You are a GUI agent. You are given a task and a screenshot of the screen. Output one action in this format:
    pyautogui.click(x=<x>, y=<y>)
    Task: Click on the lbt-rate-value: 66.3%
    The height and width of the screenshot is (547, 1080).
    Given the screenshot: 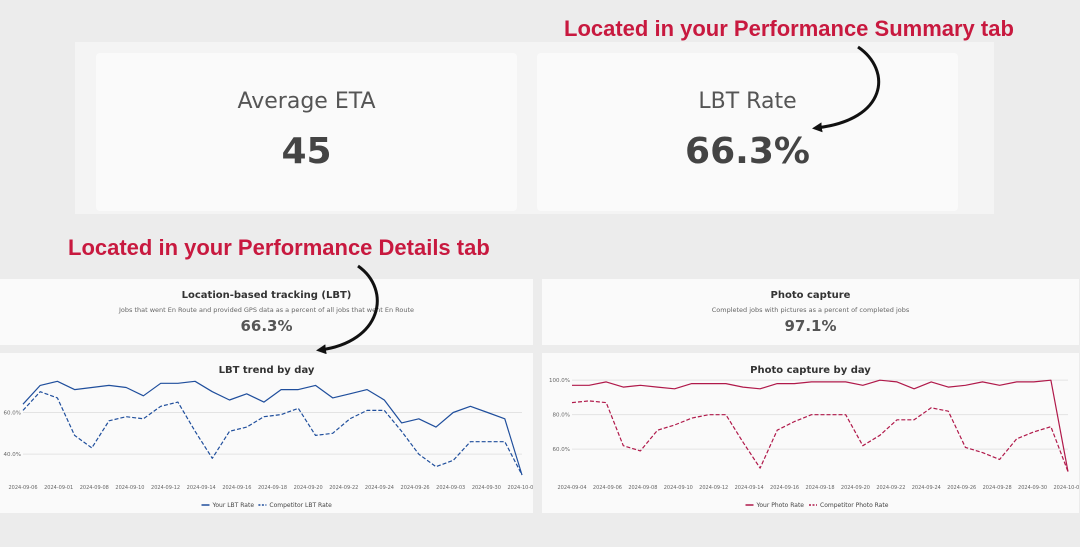 What is the action you would take?
    pyautogui.click(x=747, y=151)
    